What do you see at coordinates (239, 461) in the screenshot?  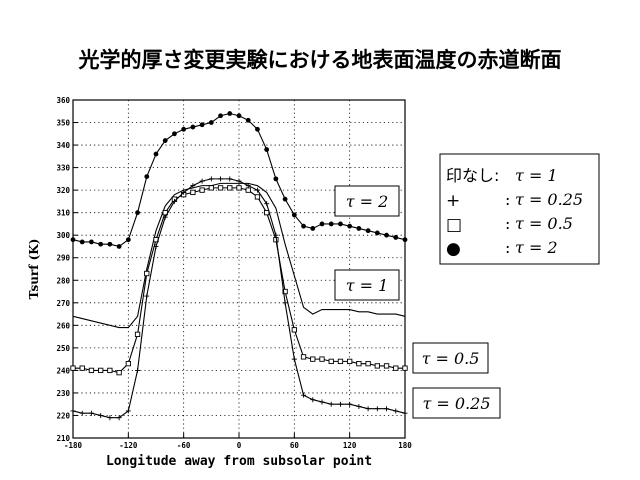 I see `x-axis-label: Longitude away from subsolar point` at bounding box center [239, 461].